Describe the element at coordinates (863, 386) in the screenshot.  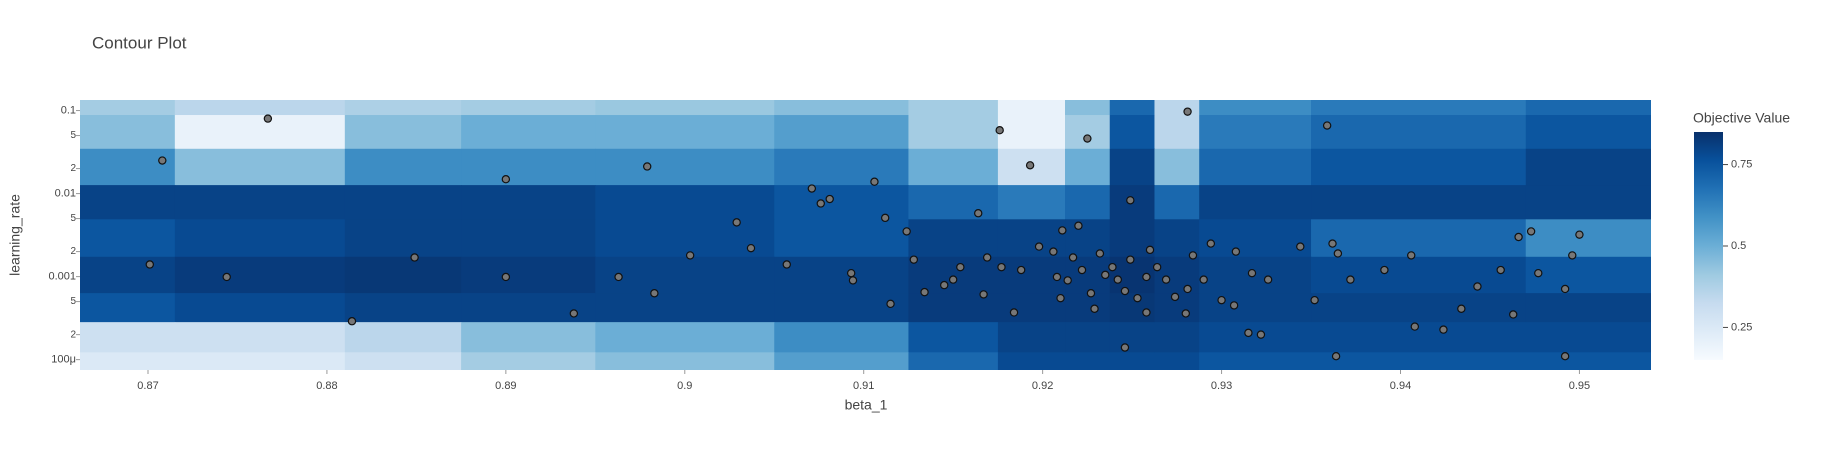
I see `x-tick-label: 0.91` at that location.